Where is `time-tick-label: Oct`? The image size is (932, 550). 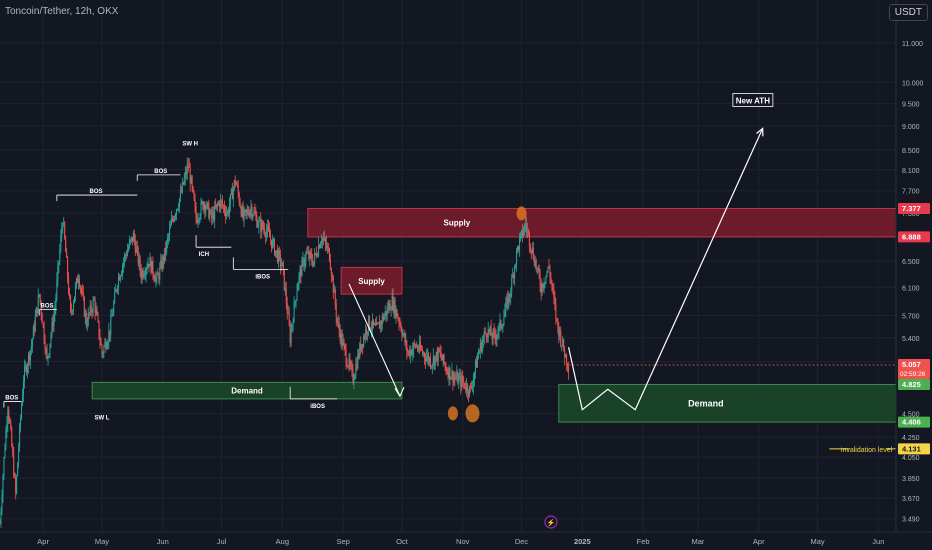 time-tick-label: Oct is located at coordinates (402, 541).